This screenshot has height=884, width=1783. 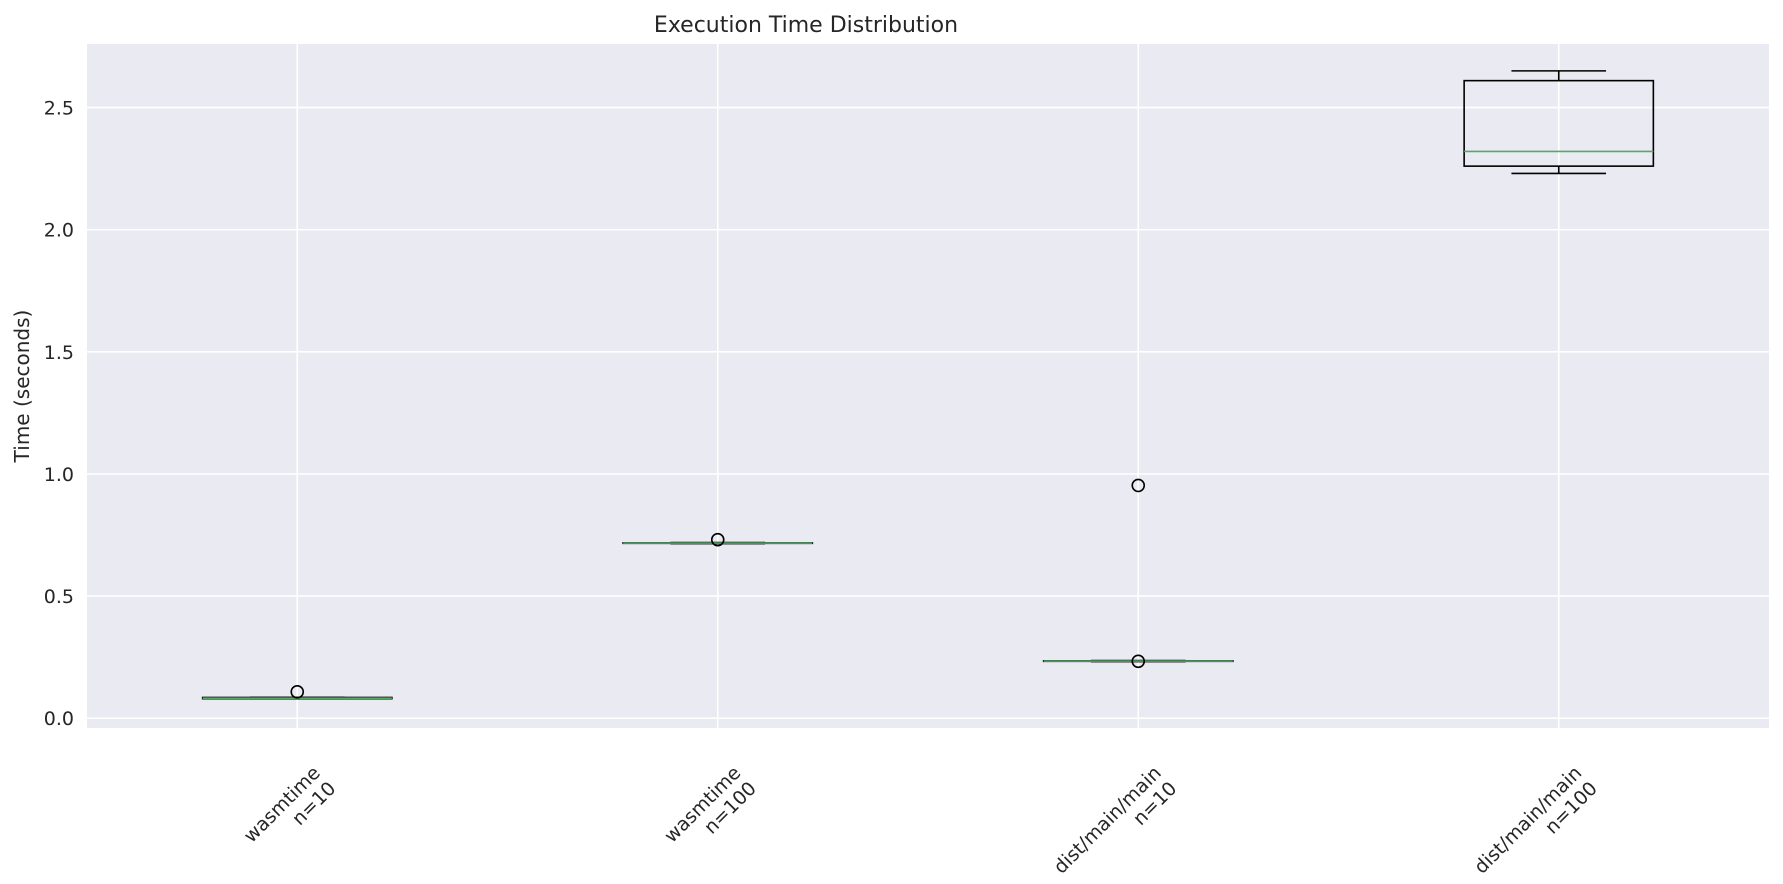 What do you see at coordinates (1536, 823) in the screenshot?
I see `x-tick-label: dist/main/mainn=100` at bounding box center [1536, 823].